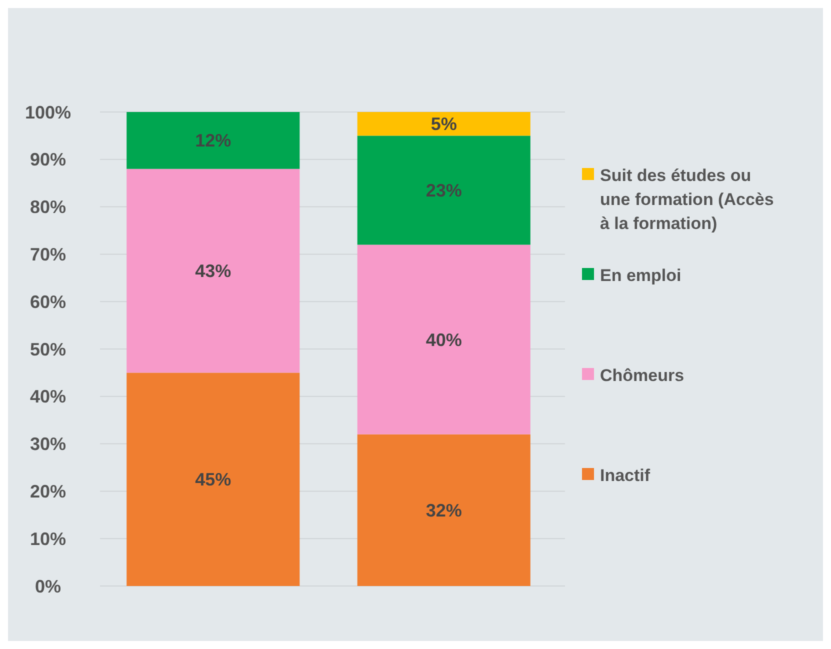 Image resolution: width=831 pixels, height=649 pixels. What do you see at coordinates (48, 586) in the screenshot?
I see `y-tick-label: 0%` at bounding box center [48, 586].